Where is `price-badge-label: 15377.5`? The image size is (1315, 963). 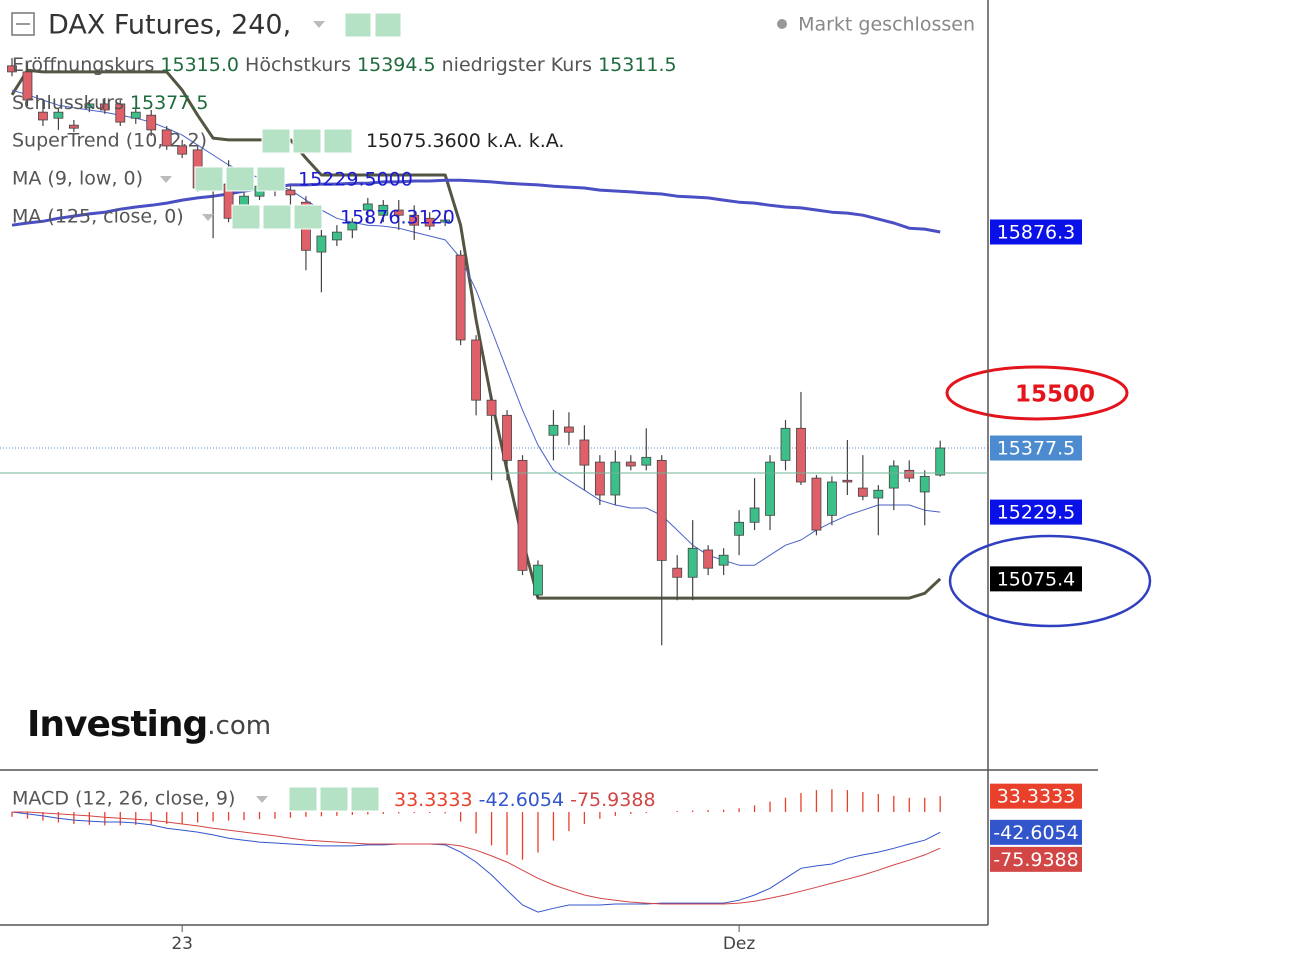 price-badge-label: 15377.5 is located at coordinates (1036, 449).